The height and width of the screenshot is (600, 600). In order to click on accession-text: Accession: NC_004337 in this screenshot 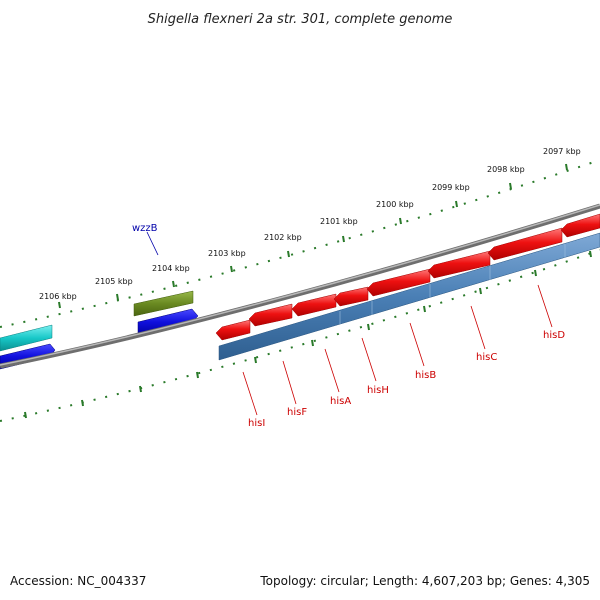, I will do `click(78, 581)`.